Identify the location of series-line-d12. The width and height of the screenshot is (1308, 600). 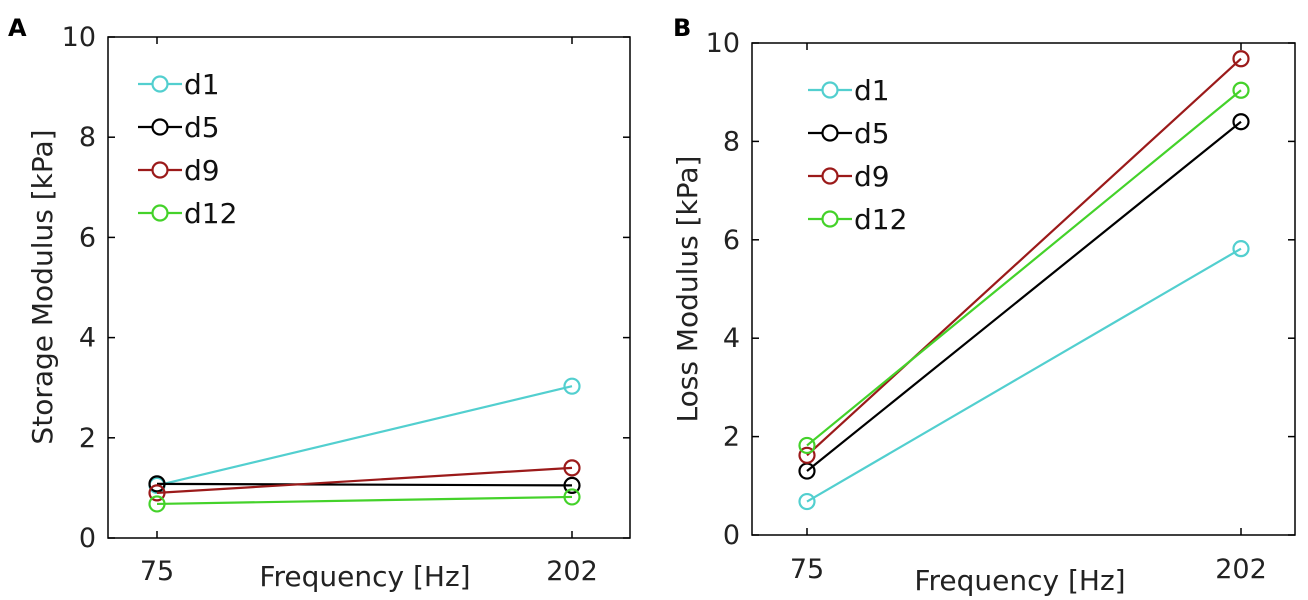
(364, 500).